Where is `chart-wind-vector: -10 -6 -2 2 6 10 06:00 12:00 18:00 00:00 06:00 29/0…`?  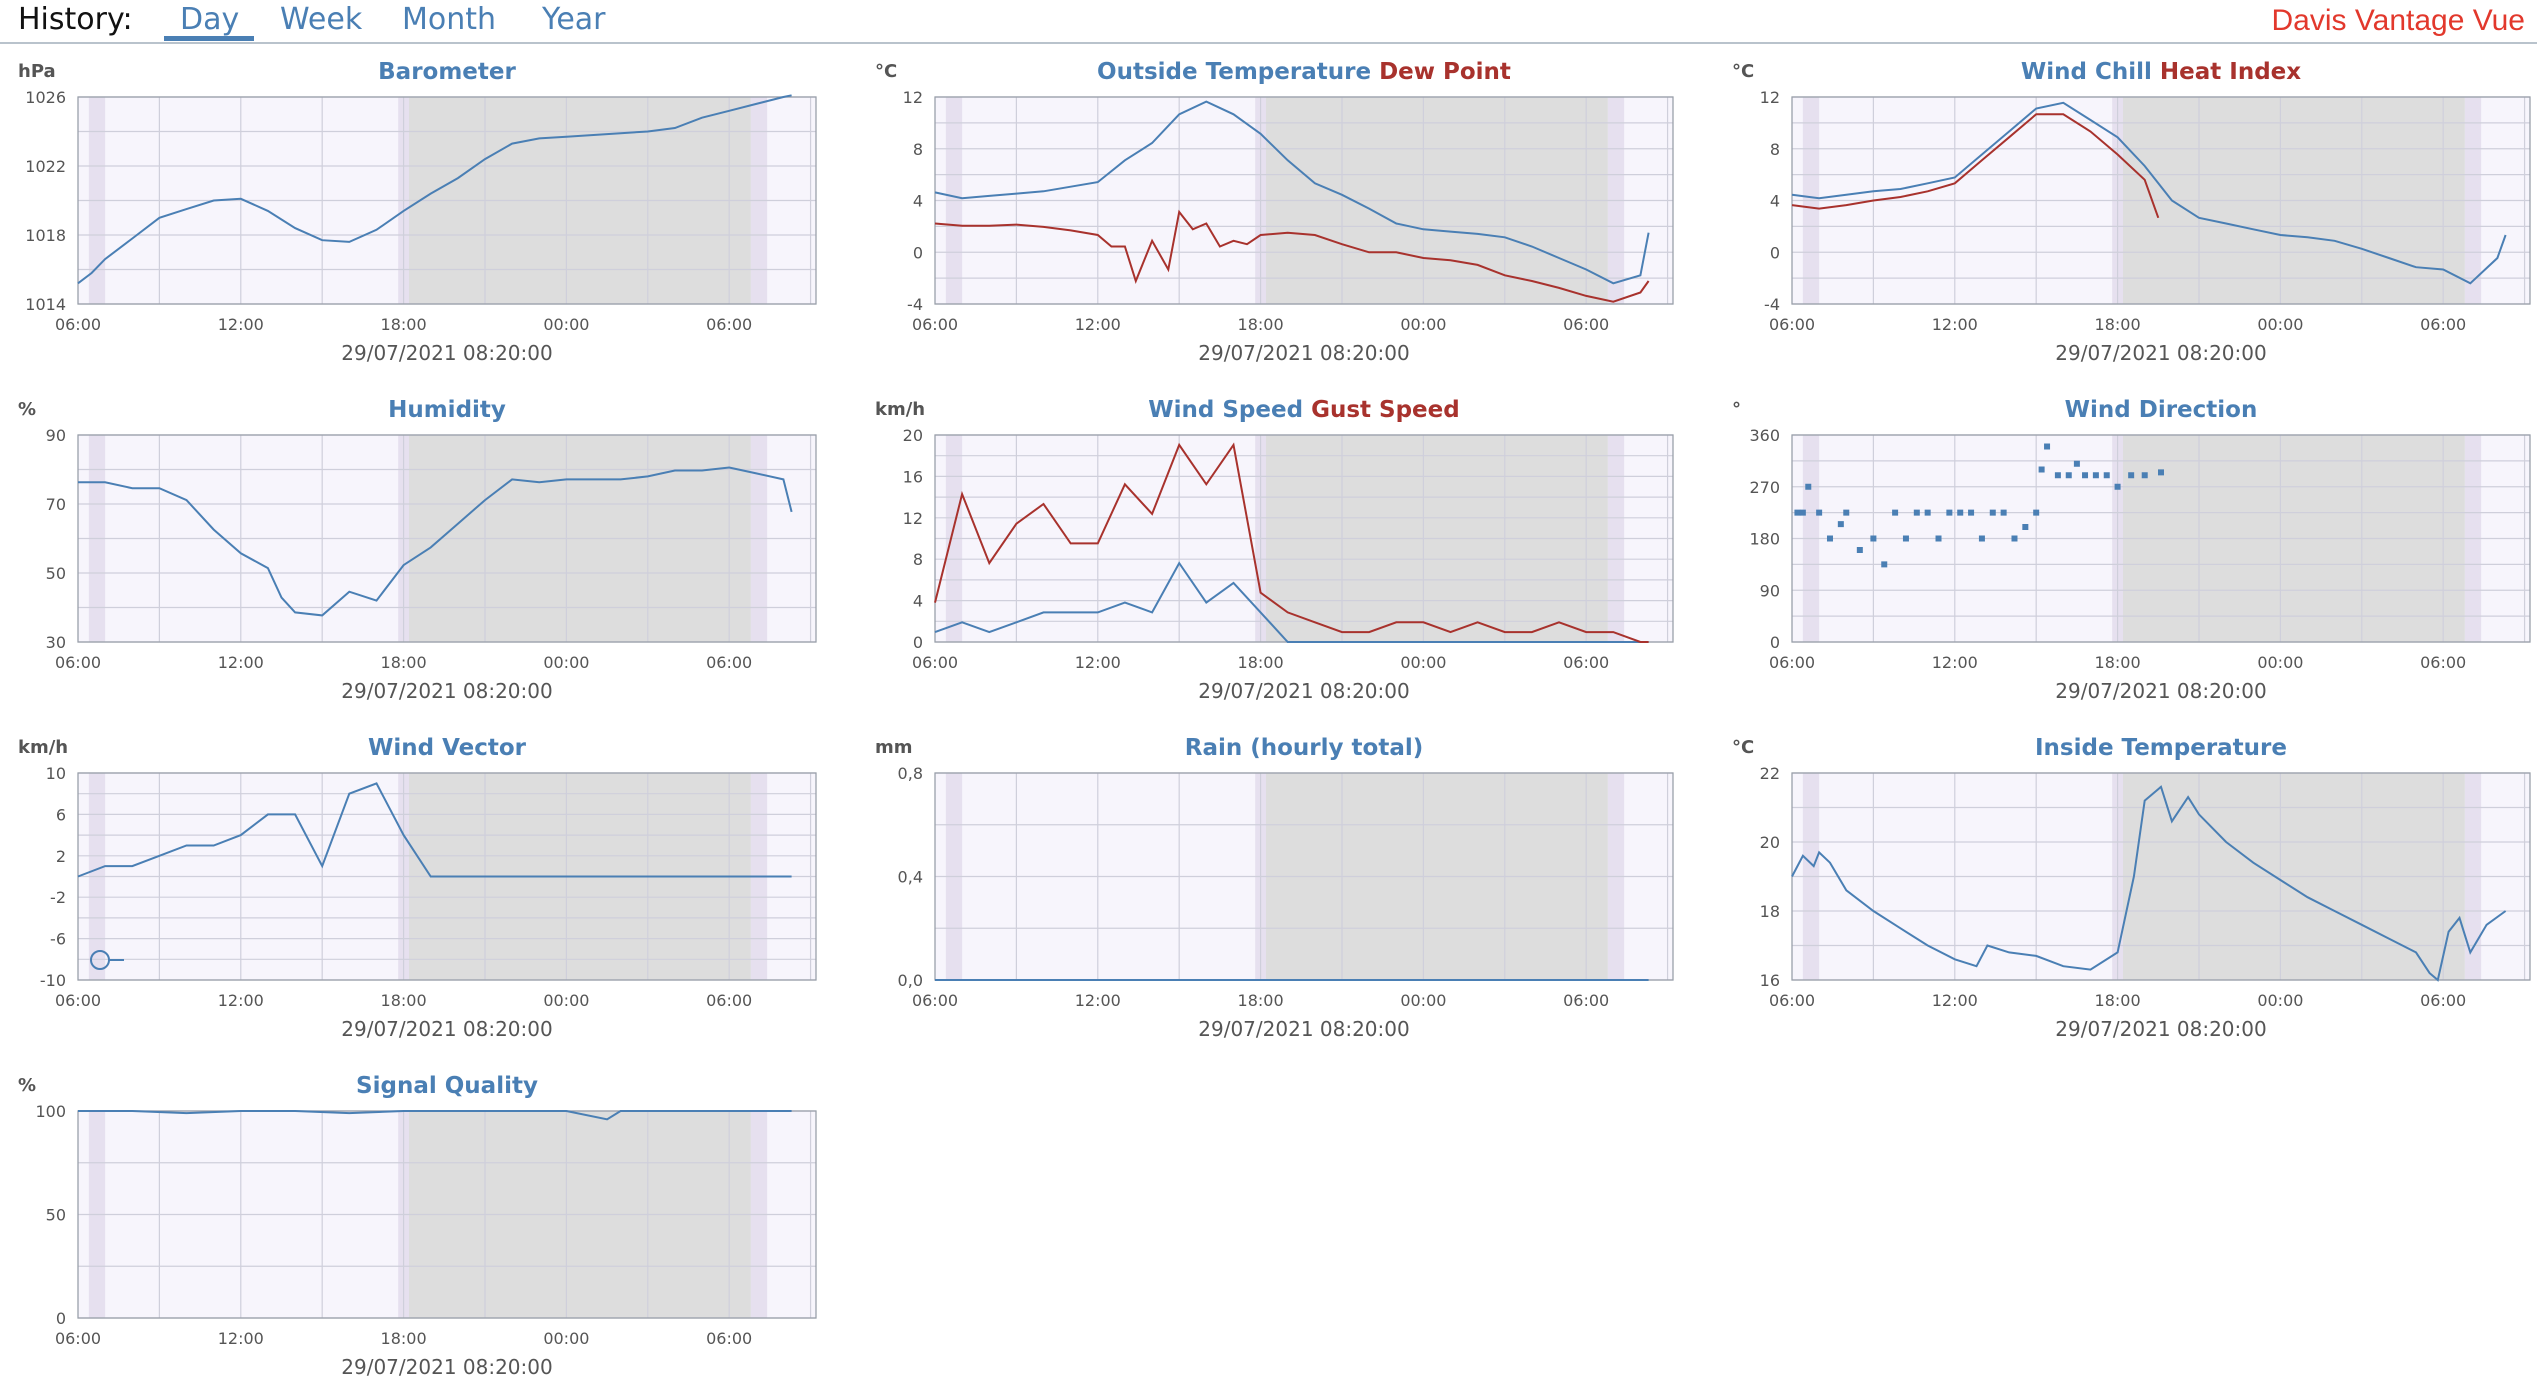 chart-wind-vector: -10 -6 -2 2 6 10 06:00 12:00 18:00 00:00 06:00 29/0… is located at coordinates (417, 888).